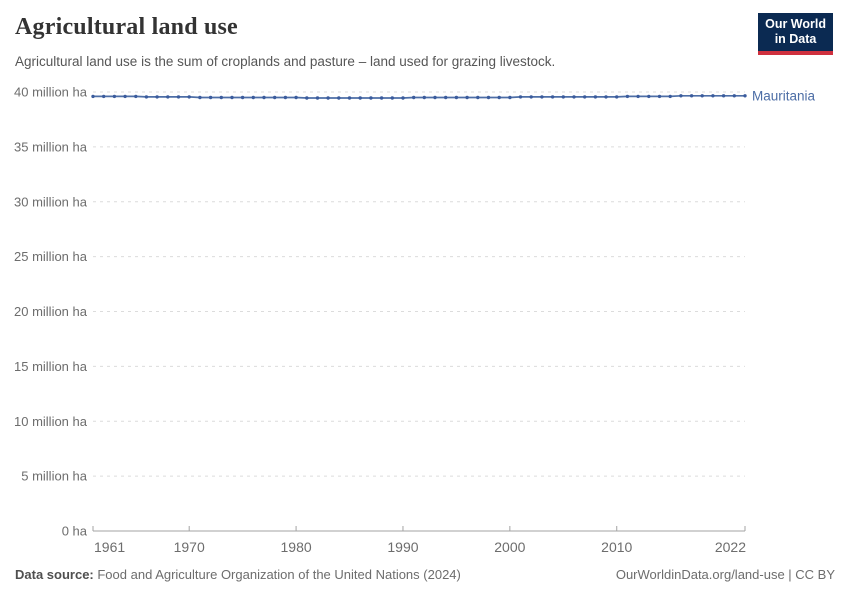 The height and width of the screenshot is (600, 850). Describe the element at coordinates (51, 256) in the screenshot. I see `y-axis-label: 25 million ha` at that location.